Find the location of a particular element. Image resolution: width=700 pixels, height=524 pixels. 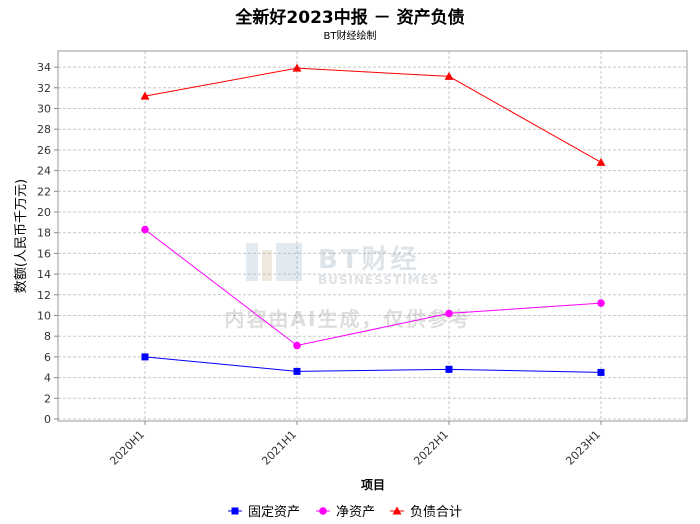

y-tick-label: 26 is located at coordinates (44, 150).